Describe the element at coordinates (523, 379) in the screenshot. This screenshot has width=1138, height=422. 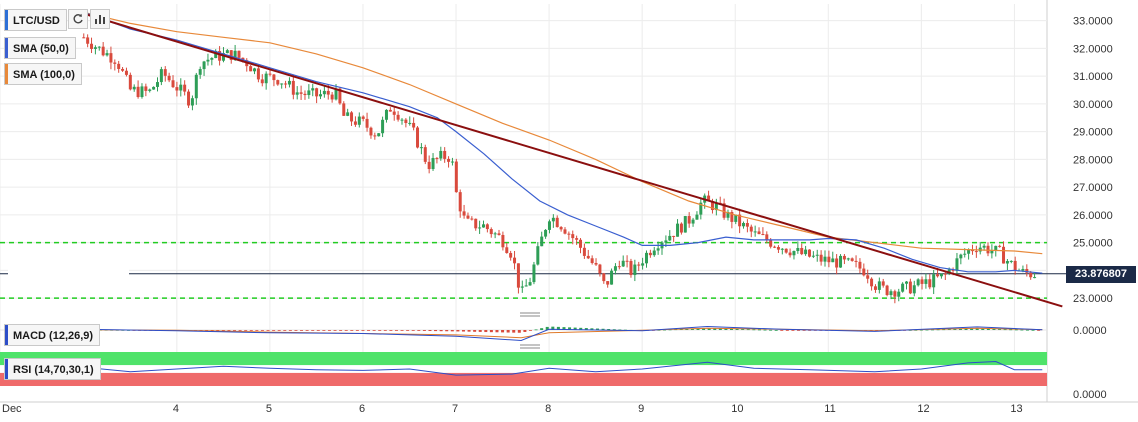
I see `rsi-oversold-band` at that location.